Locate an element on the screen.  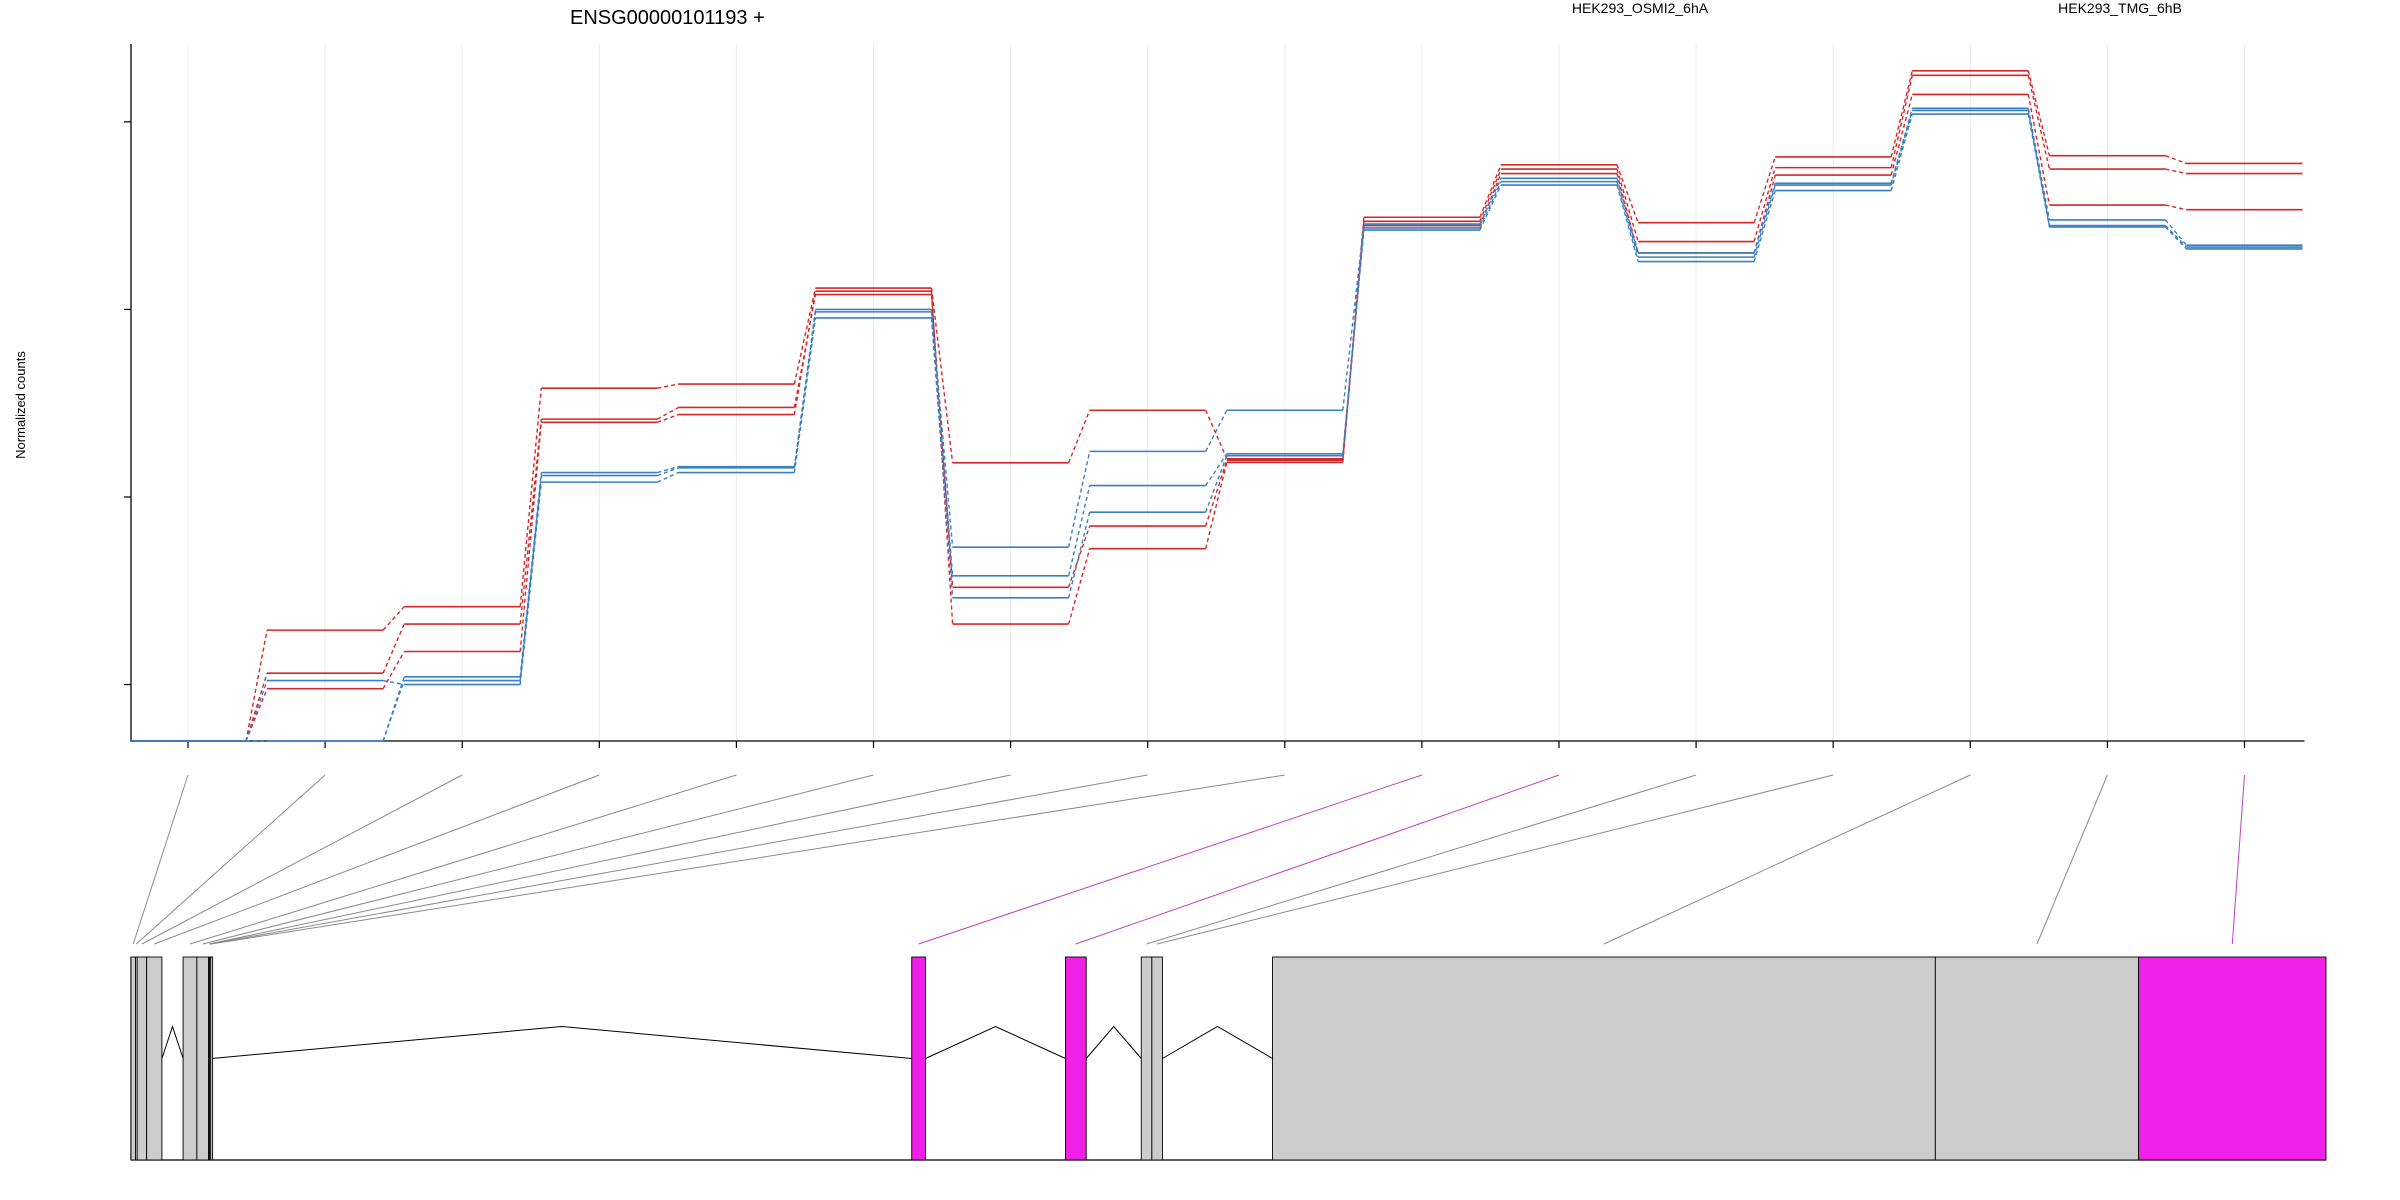
connector-E001 is located at coordinates (160, 859).